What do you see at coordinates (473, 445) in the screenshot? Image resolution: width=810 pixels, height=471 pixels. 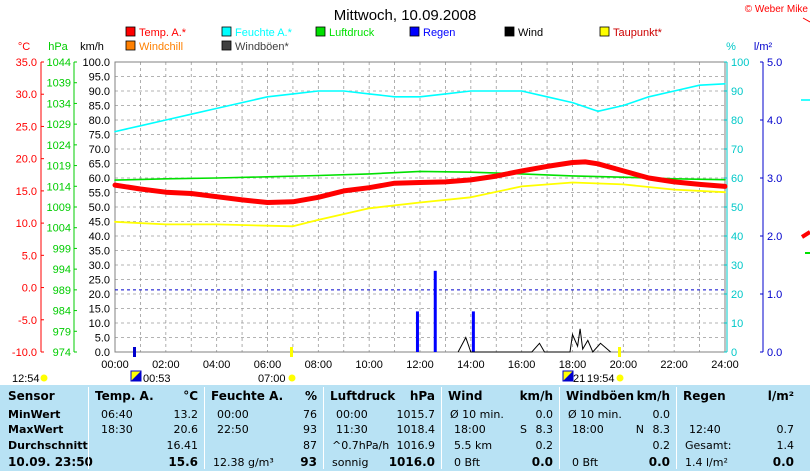 I see `wind-run: 5.5 km` at bounding box center [473, 445].